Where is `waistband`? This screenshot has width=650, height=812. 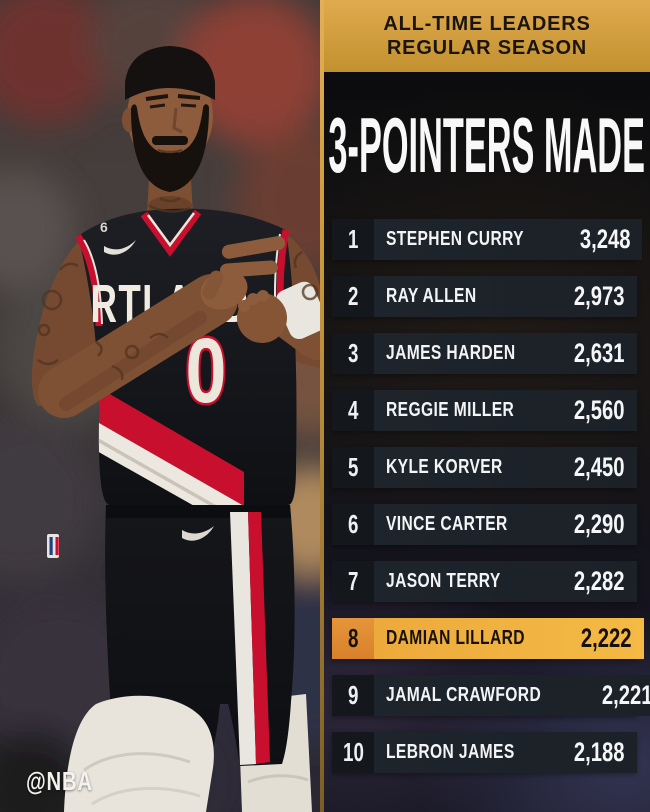
waistband is located at coordinates (198, 511).